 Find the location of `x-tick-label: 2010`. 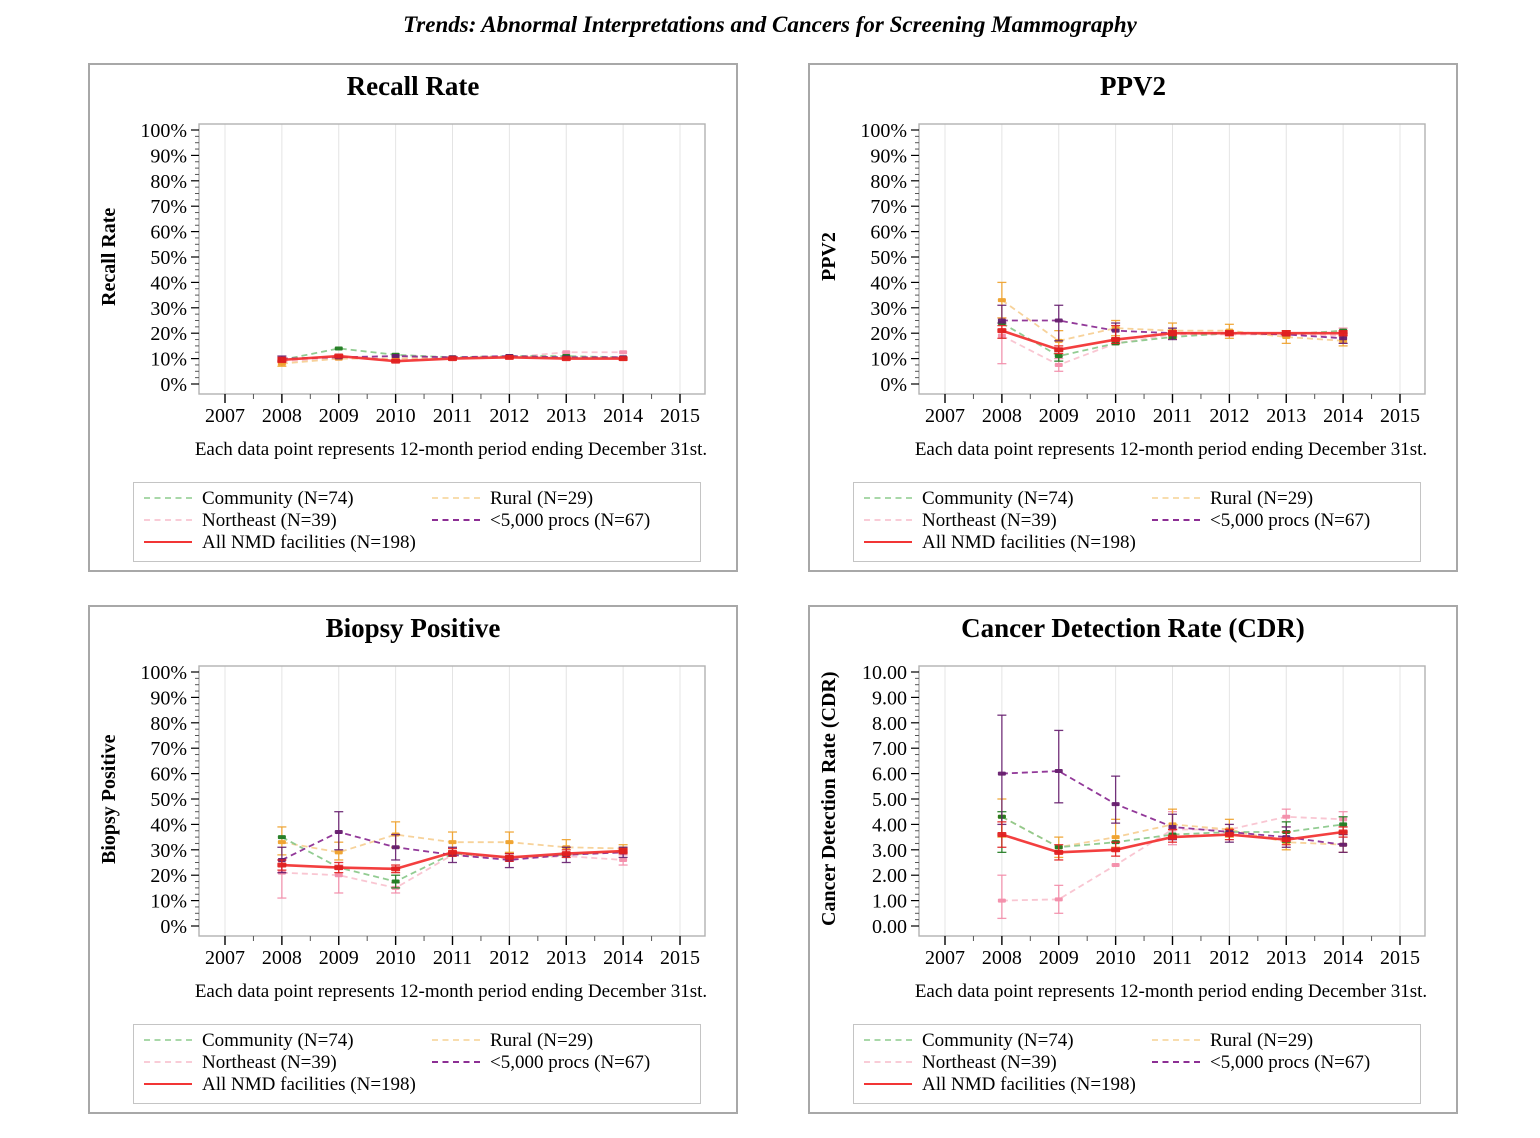

x-tick-label: 2010 is located at coordinates (1116, 958).